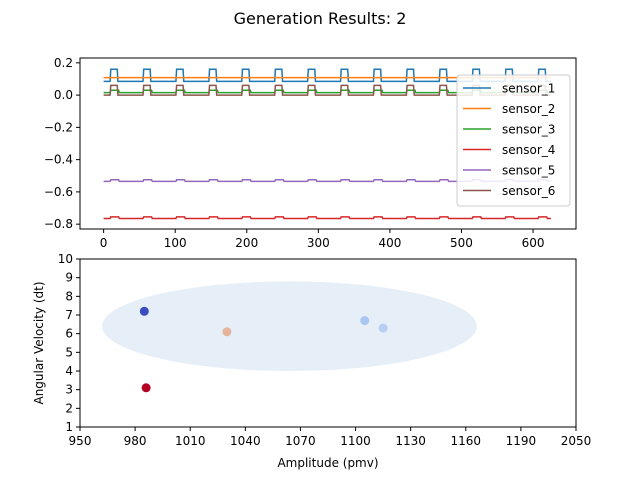 The height and width of the screenshot is (480, 640). I want to click on legend-label: sensor_2, so click(528, 109).